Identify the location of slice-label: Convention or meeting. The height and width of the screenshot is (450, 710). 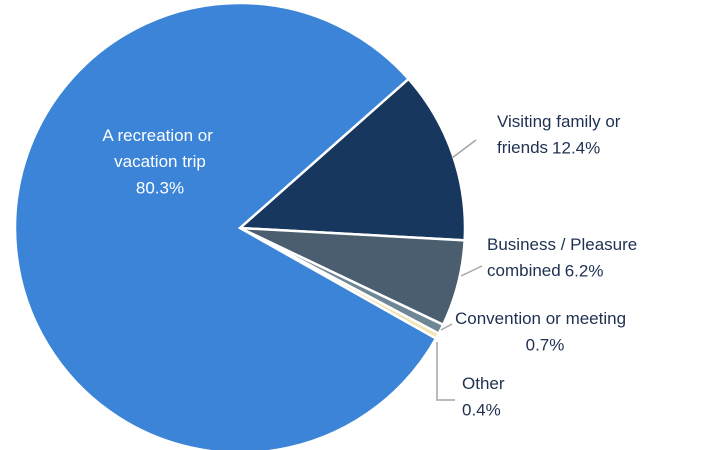
(540, 318).